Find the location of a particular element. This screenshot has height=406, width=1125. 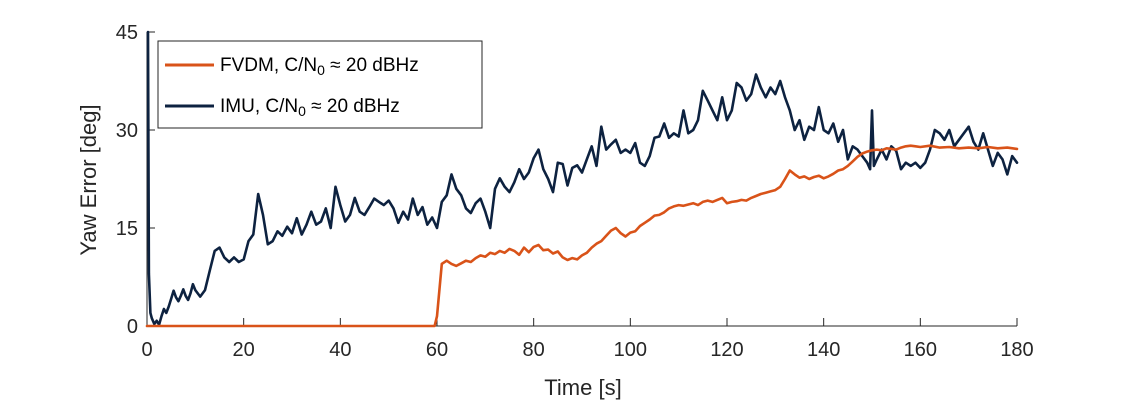

legend-label-fvdm: FVDM, C/N0 ≈ 20 dBHz is located at coordinates (319, 66).